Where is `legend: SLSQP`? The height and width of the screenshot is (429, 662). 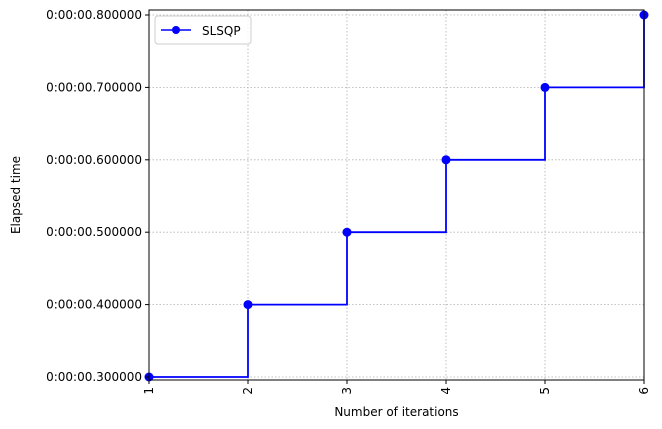
legend: SLSQP is located at coordinates (203, 30).